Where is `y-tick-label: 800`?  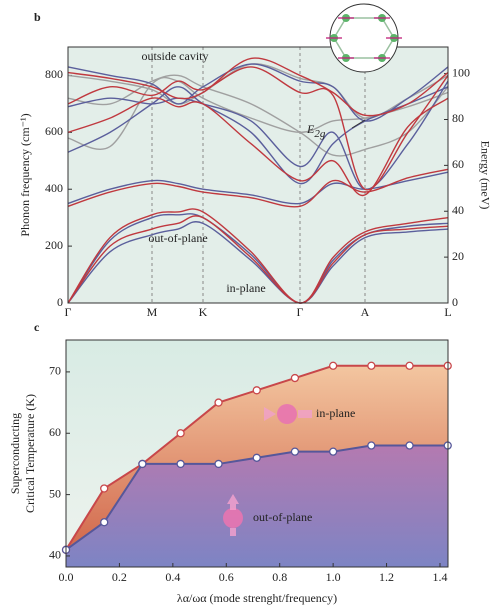
y-tick-label: 800 is located at coordinates (54, 74).